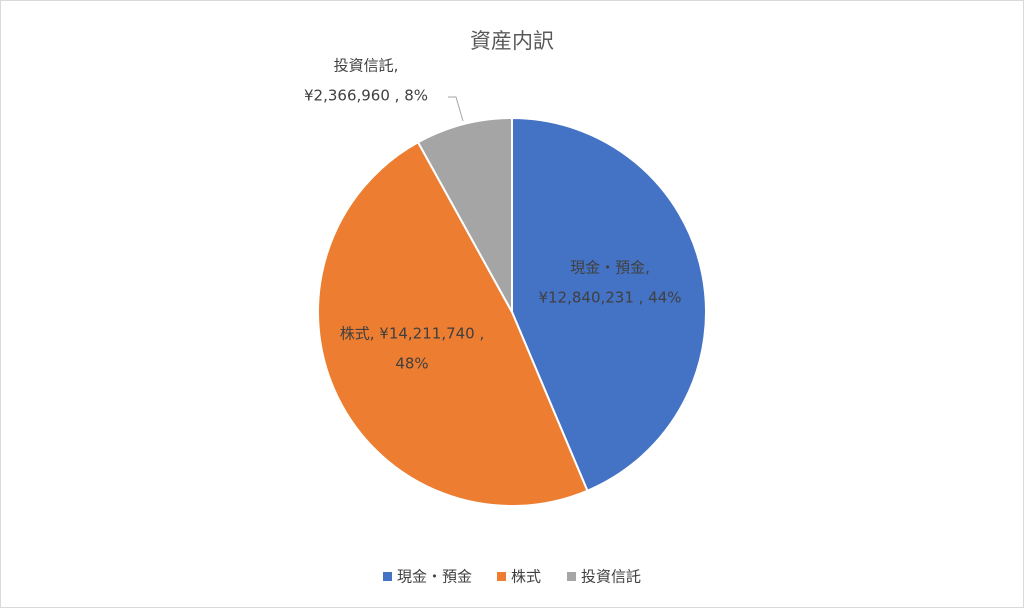 The height and width of the screenshot is (608, 1024). What do you see at coordinates (411, 364) in the screenshot?
I see `data-label: 48%` at bounding box center [411, 364].